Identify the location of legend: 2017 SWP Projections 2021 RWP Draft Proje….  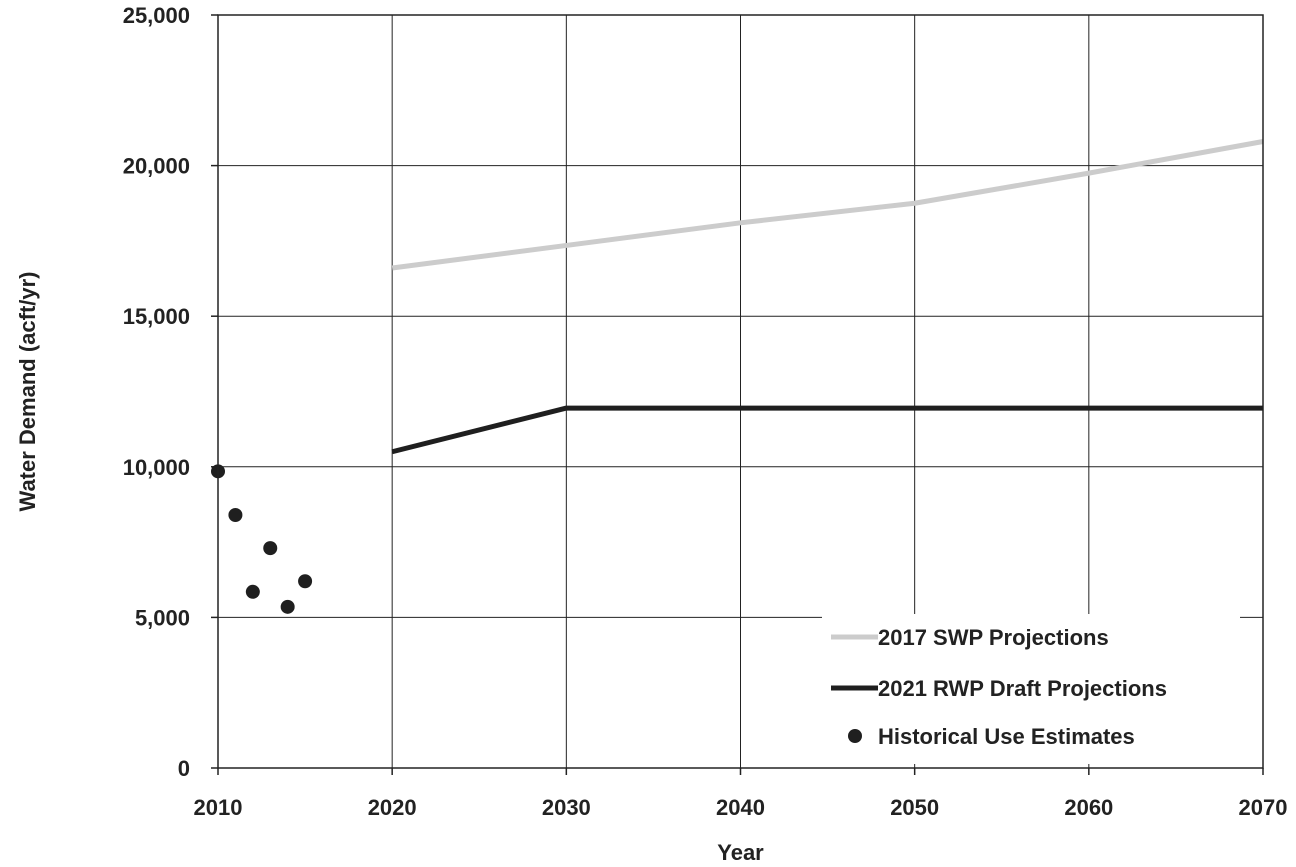
(999, 687).